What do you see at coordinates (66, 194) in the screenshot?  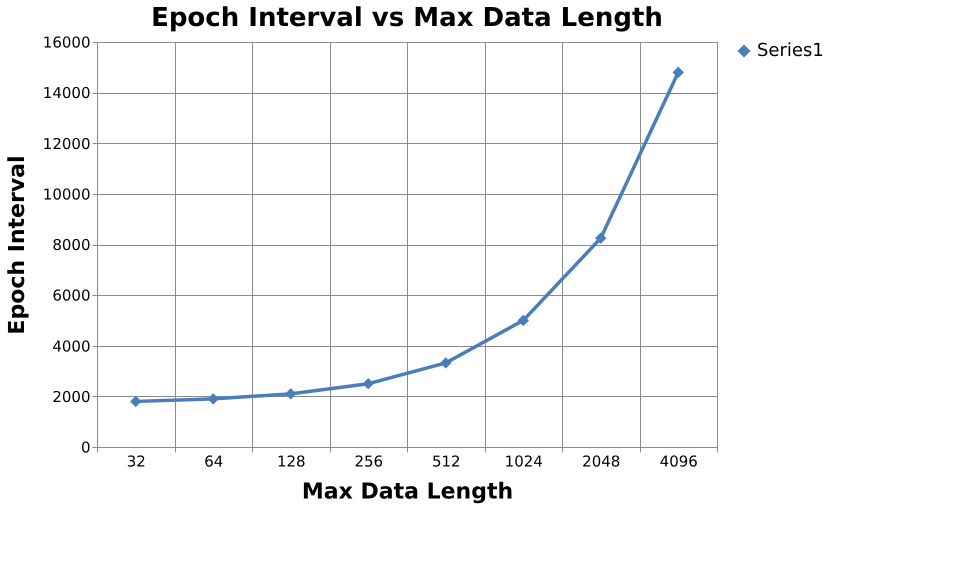 I see `y-tick-label: 10000` at bounding box center [66, 194].